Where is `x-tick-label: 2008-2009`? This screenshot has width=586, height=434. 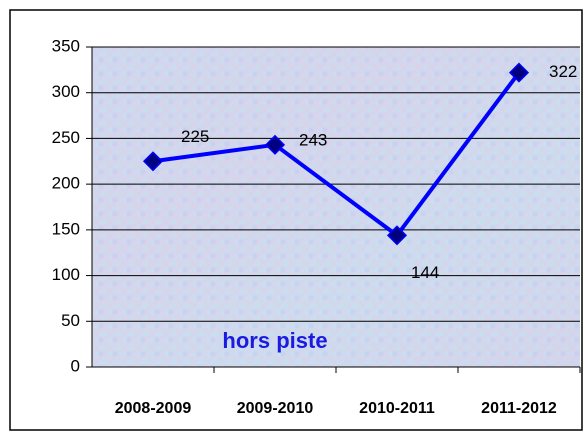
x-tick-label: 2008-2009 is located at coordinates (153, 408).